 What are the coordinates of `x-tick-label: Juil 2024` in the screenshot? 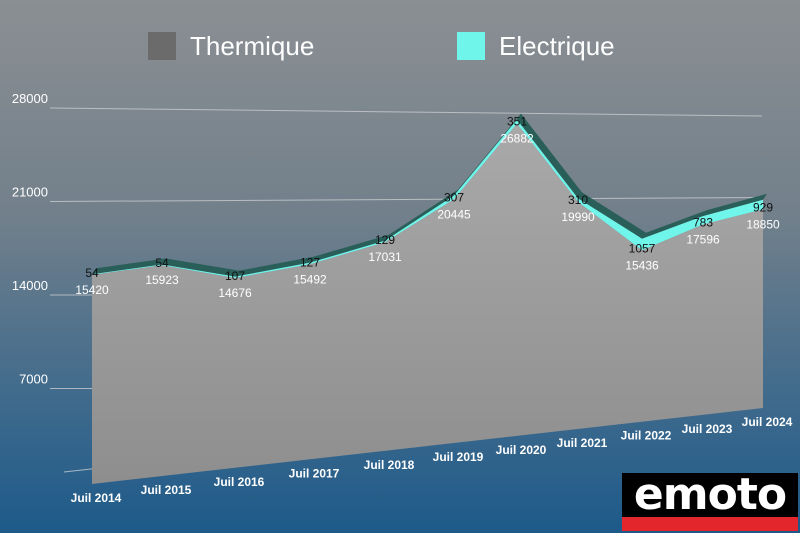 It's located at (767, 422).